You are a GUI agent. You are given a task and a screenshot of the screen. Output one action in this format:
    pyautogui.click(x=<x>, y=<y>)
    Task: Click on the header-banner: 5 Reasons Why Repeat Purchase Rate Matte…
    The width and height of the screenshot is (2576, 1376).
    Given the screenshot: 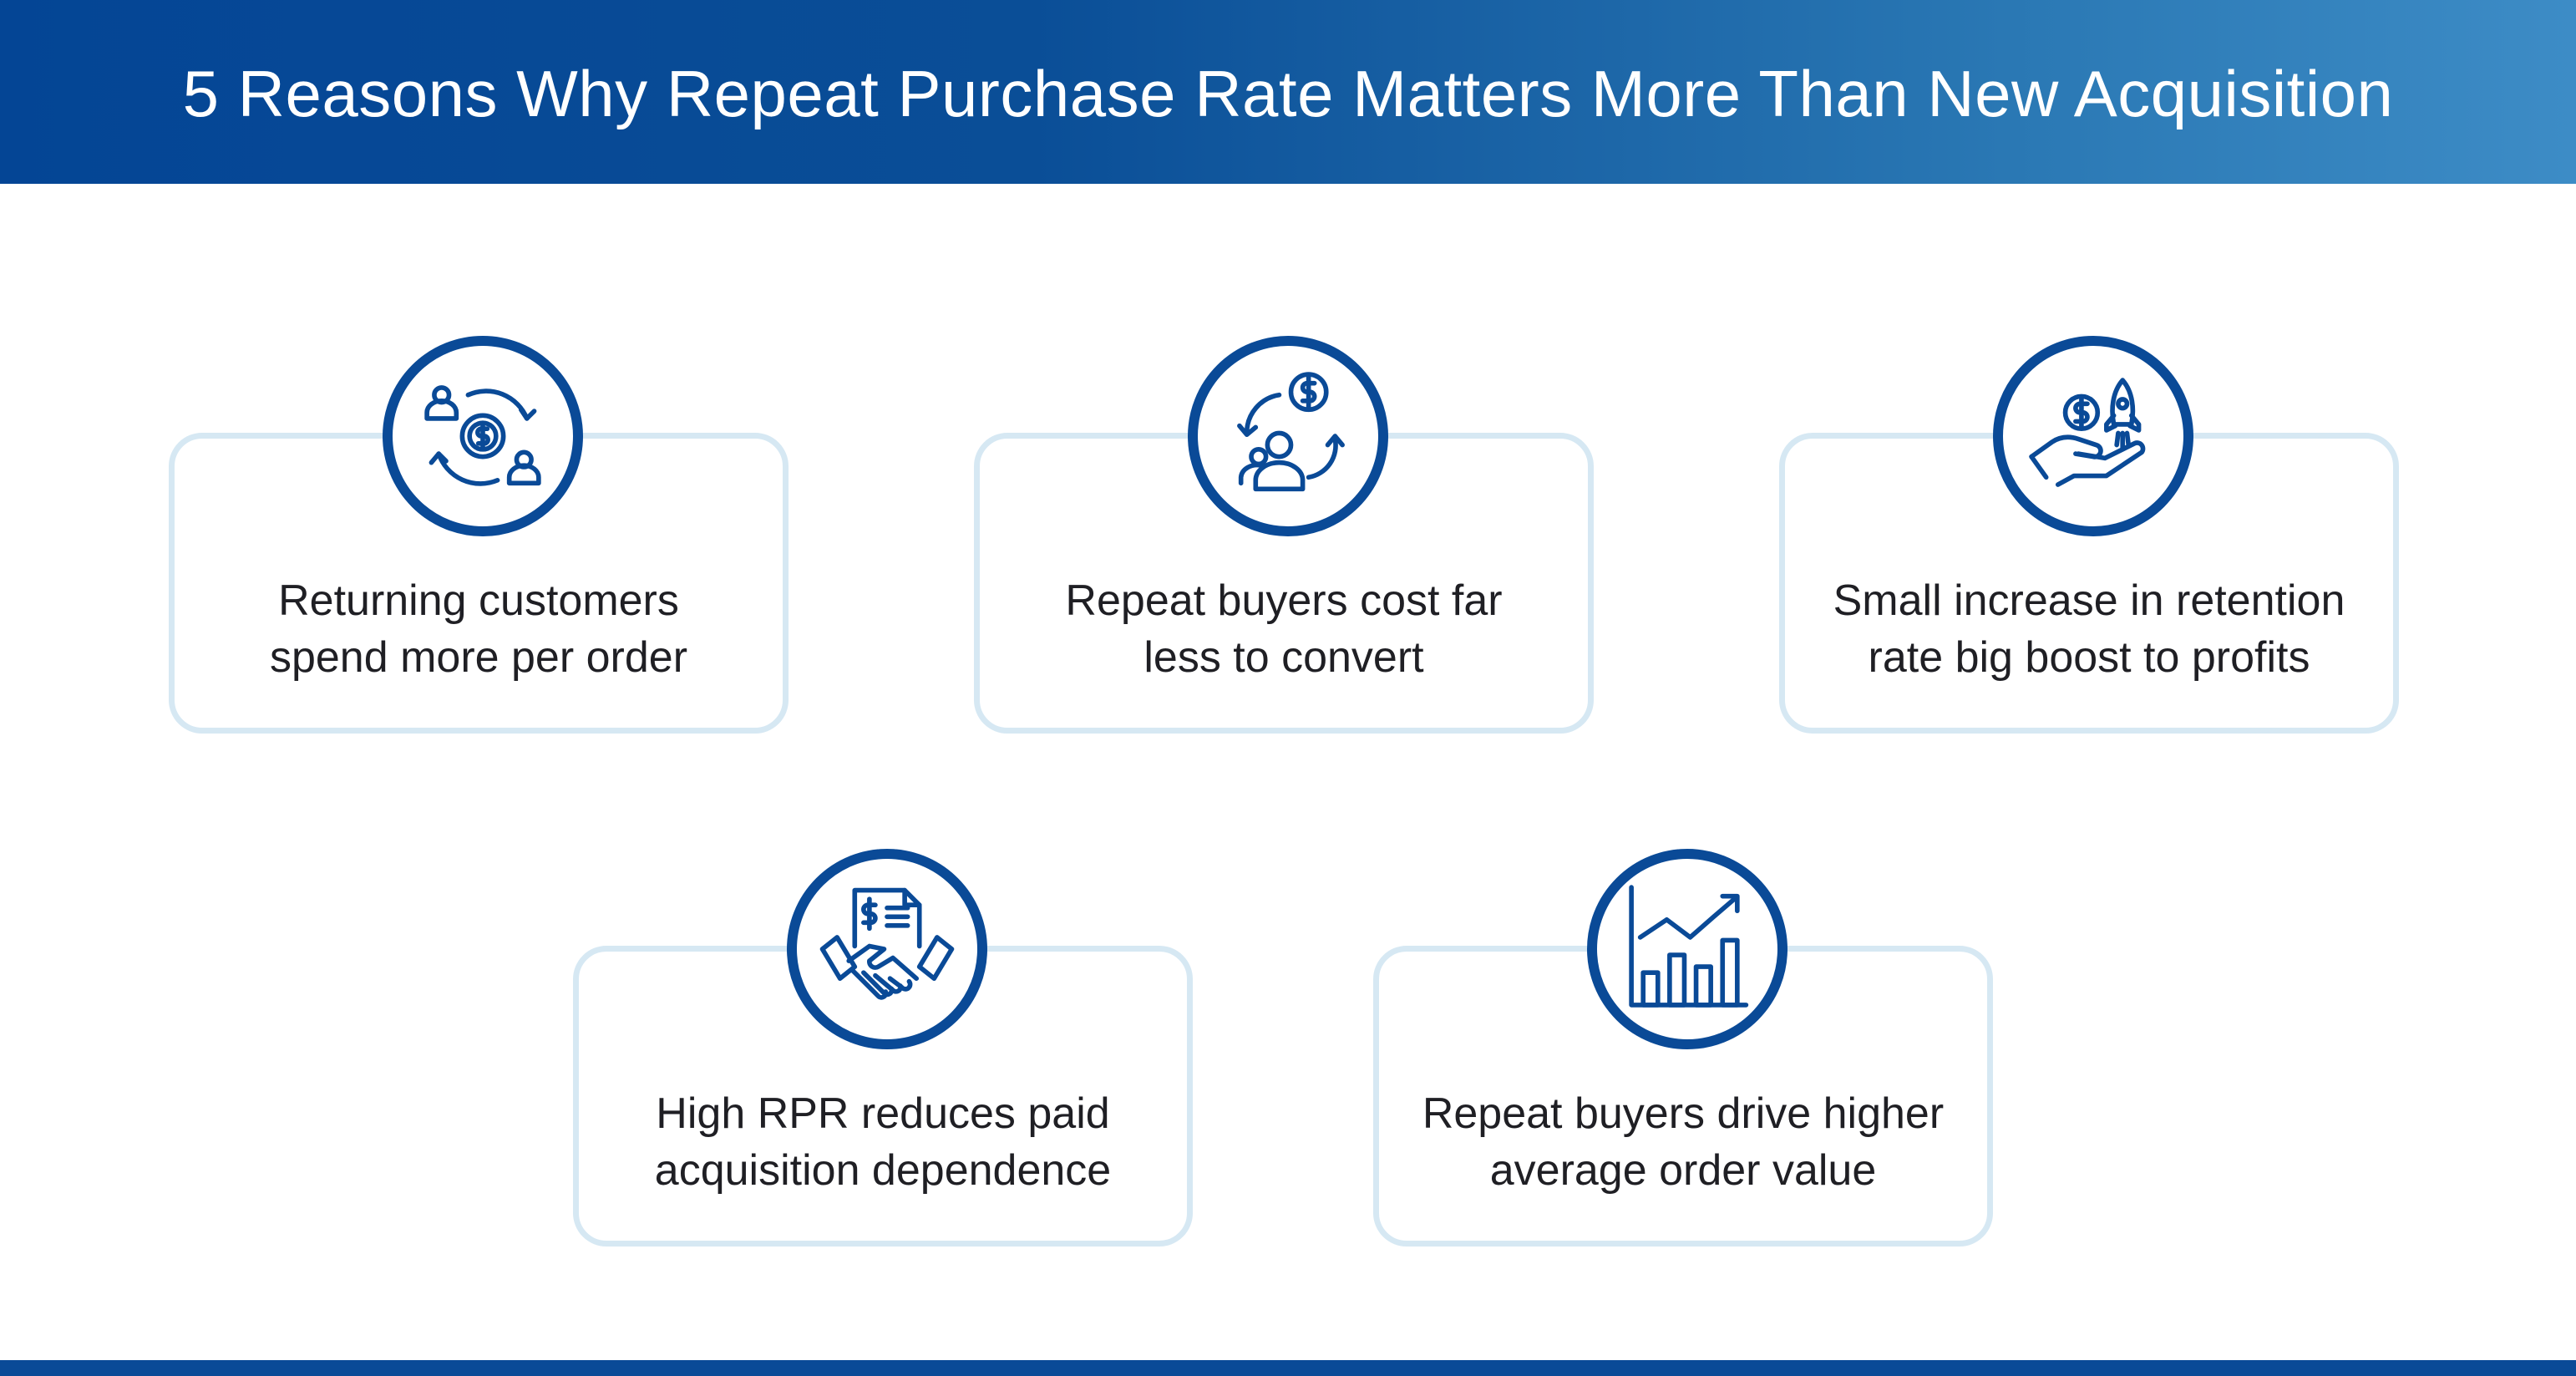 What is the action you would take?
    pyautogui.click(x=1288, y=92)
    